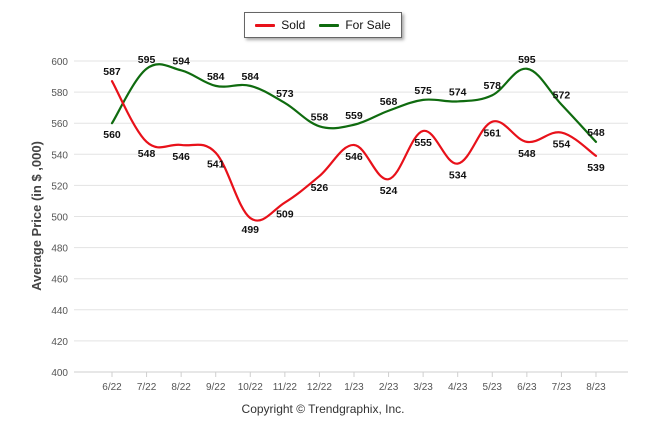 This screenshot has width=646, height=434. Describe the element at coordinates (493, 86) in the screenshot. I see `data-label-for-sale: 578` at that location.